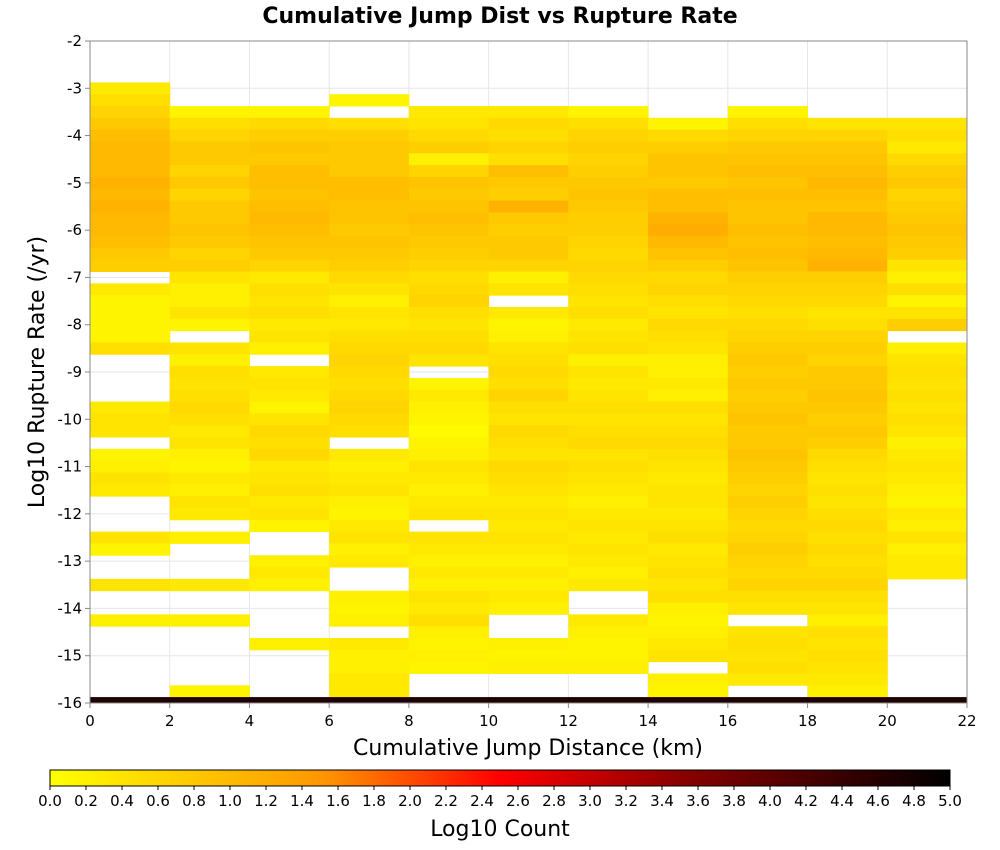  I want to click on y-tick-label: -2, so click(74, 41).